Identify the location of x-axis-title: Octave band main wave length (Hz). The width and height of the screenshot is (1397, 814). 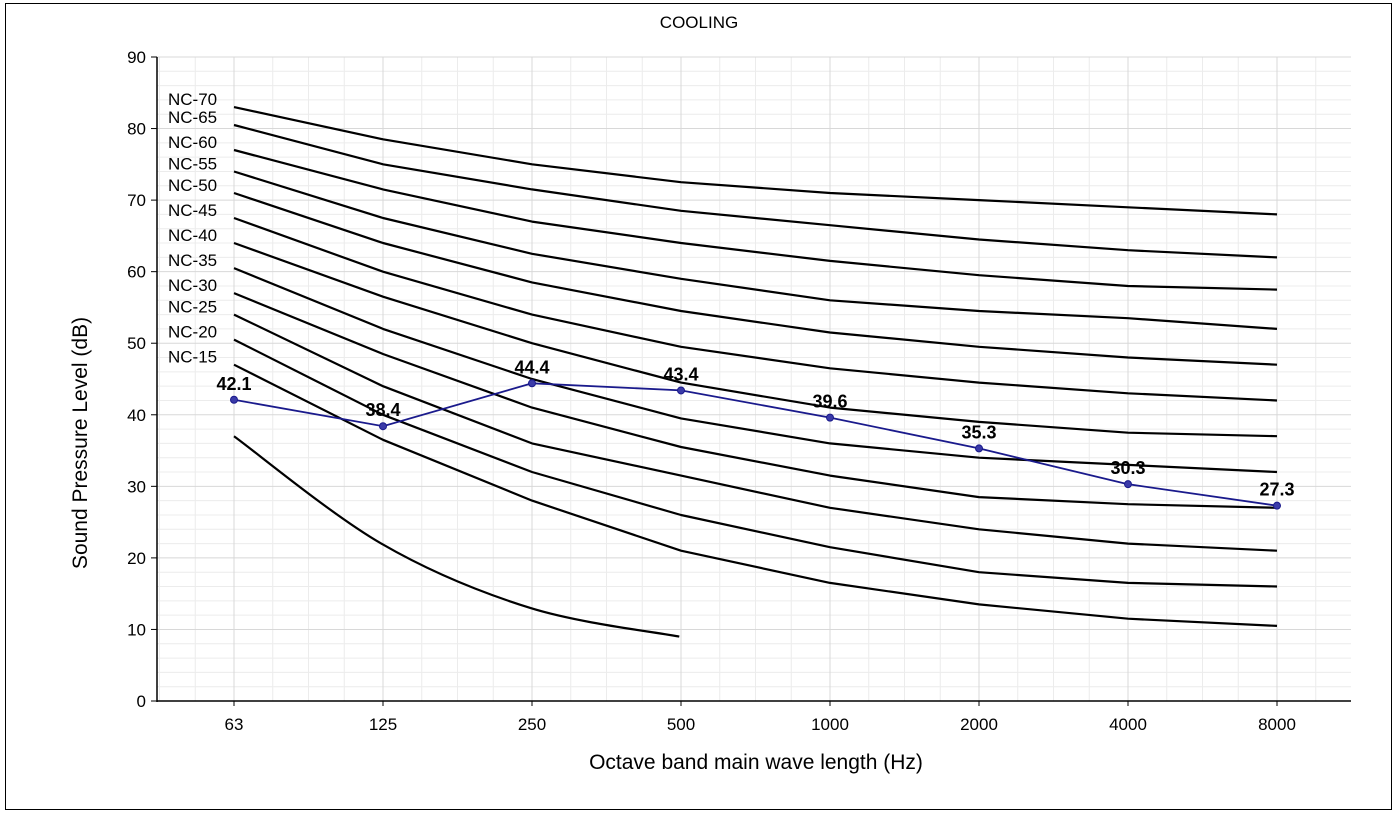
(756, 762).